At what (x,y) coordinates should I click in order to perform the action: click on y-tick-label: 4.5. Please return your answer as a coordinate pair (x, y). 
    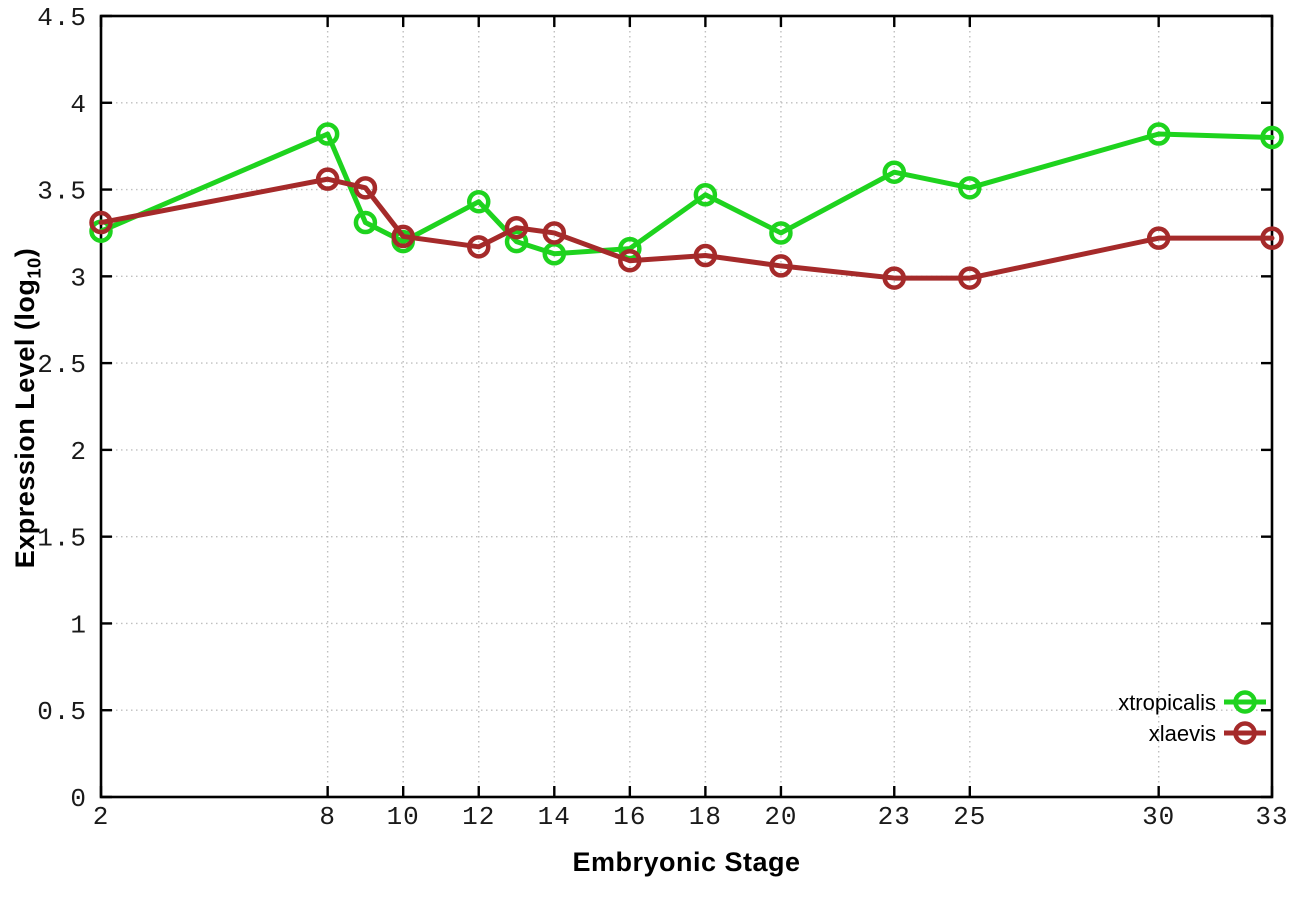
    Looking at the image, I should click on (62, 18).